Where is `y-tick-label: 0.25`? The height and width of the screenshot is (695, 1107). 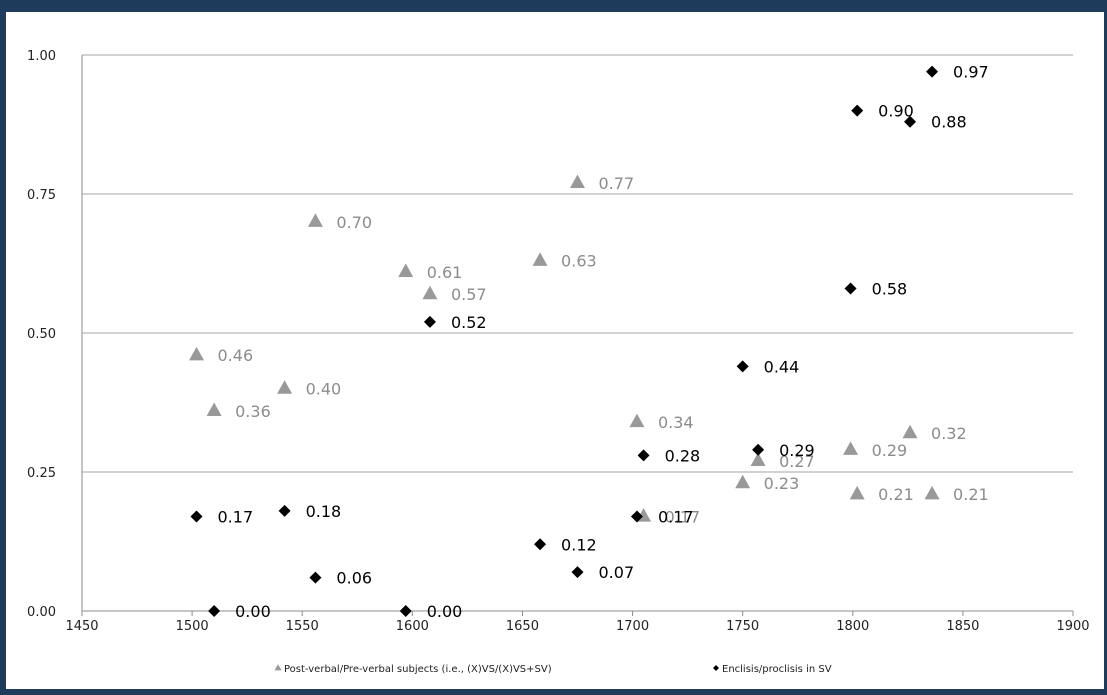 y-tick-label: 0.25 is located at coordinates (41, 473).